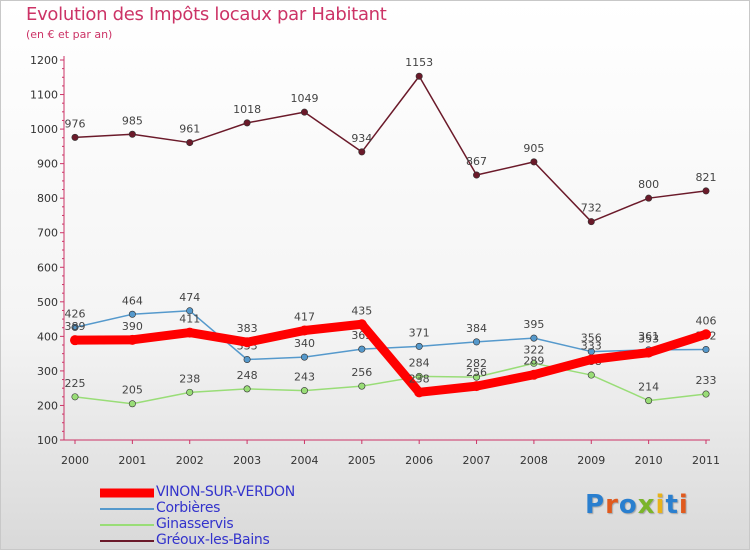 Image resolution: width=750 pixels, height=550 pixels. What do you see at coordinates (648, 336) in the screenshot?
I see `data-label: 361` at bounding box center [648, 336].